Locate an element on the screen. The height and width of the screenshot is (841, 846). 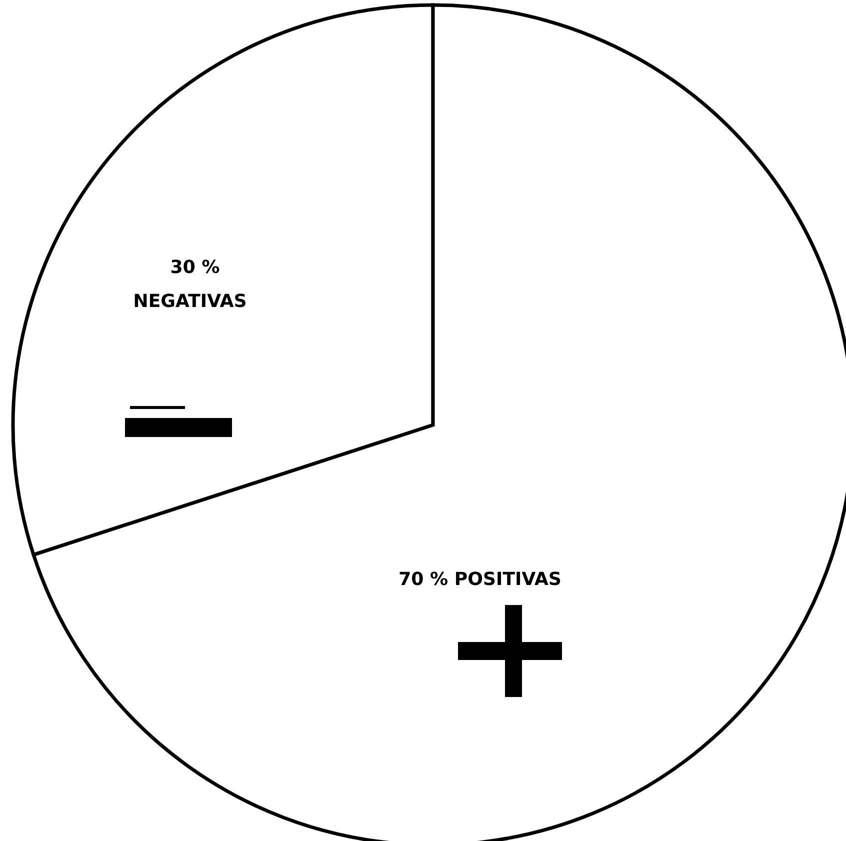
slice-label: NEGATIVAS is located at coordinates (190, 301).